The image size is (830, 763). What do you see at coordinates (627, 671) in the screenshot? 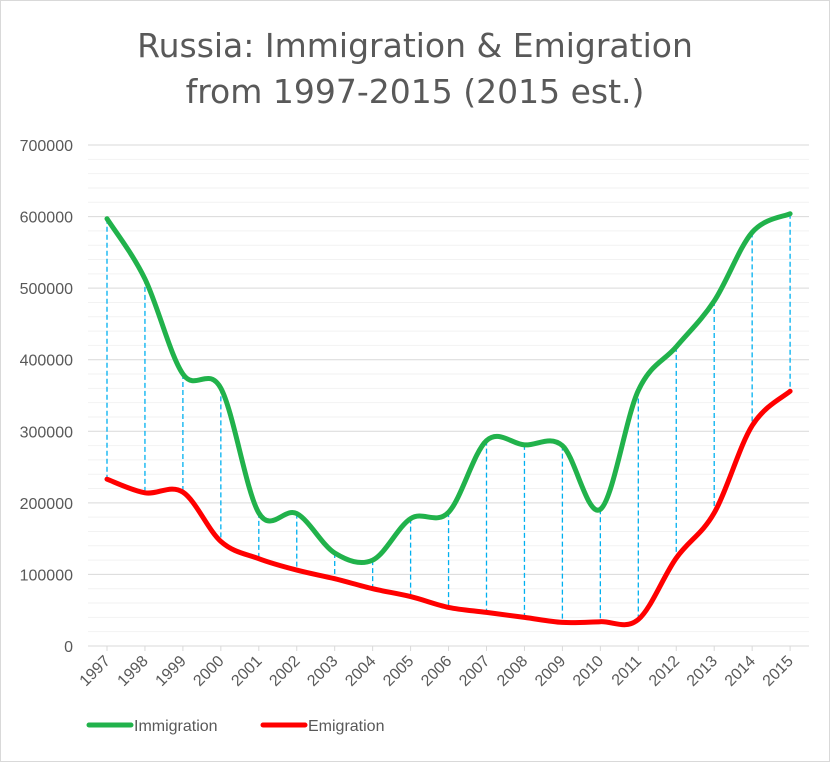
I see `x-tick-label: 2011` at bounding box center [627, 671].